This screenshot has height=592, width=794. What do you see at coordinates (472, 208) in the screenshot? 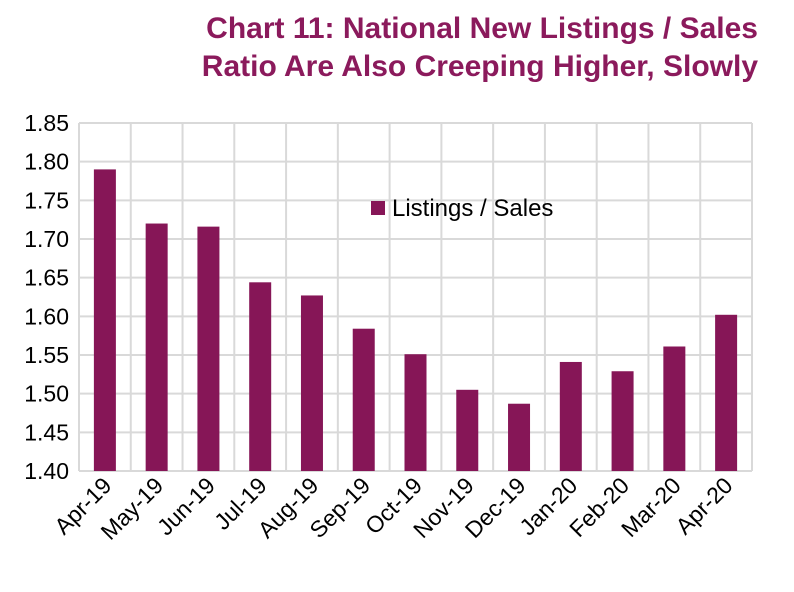
I see `legend-label: Listings / Sales` at bounding box center [472, 208].